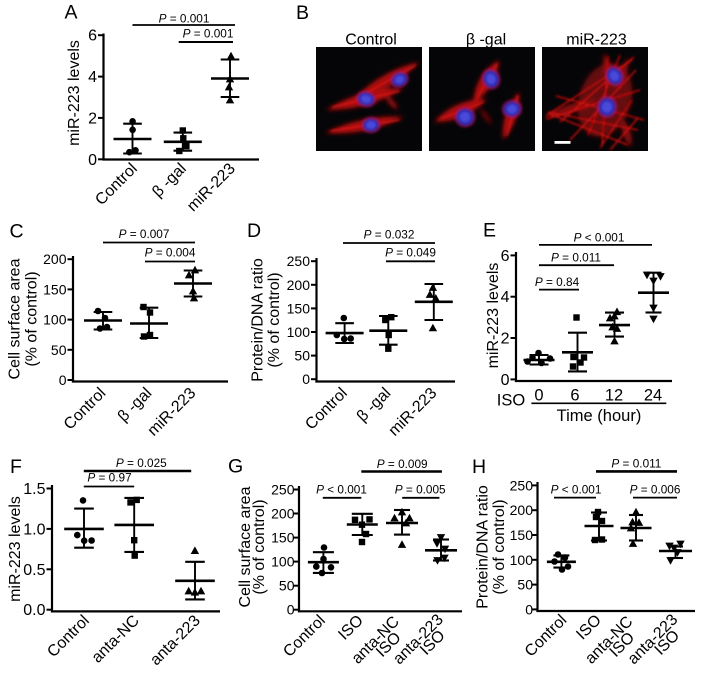  Describe the element at coordinates (511, 401) in the screenshot. I see `svg-text: ISO` at that location.